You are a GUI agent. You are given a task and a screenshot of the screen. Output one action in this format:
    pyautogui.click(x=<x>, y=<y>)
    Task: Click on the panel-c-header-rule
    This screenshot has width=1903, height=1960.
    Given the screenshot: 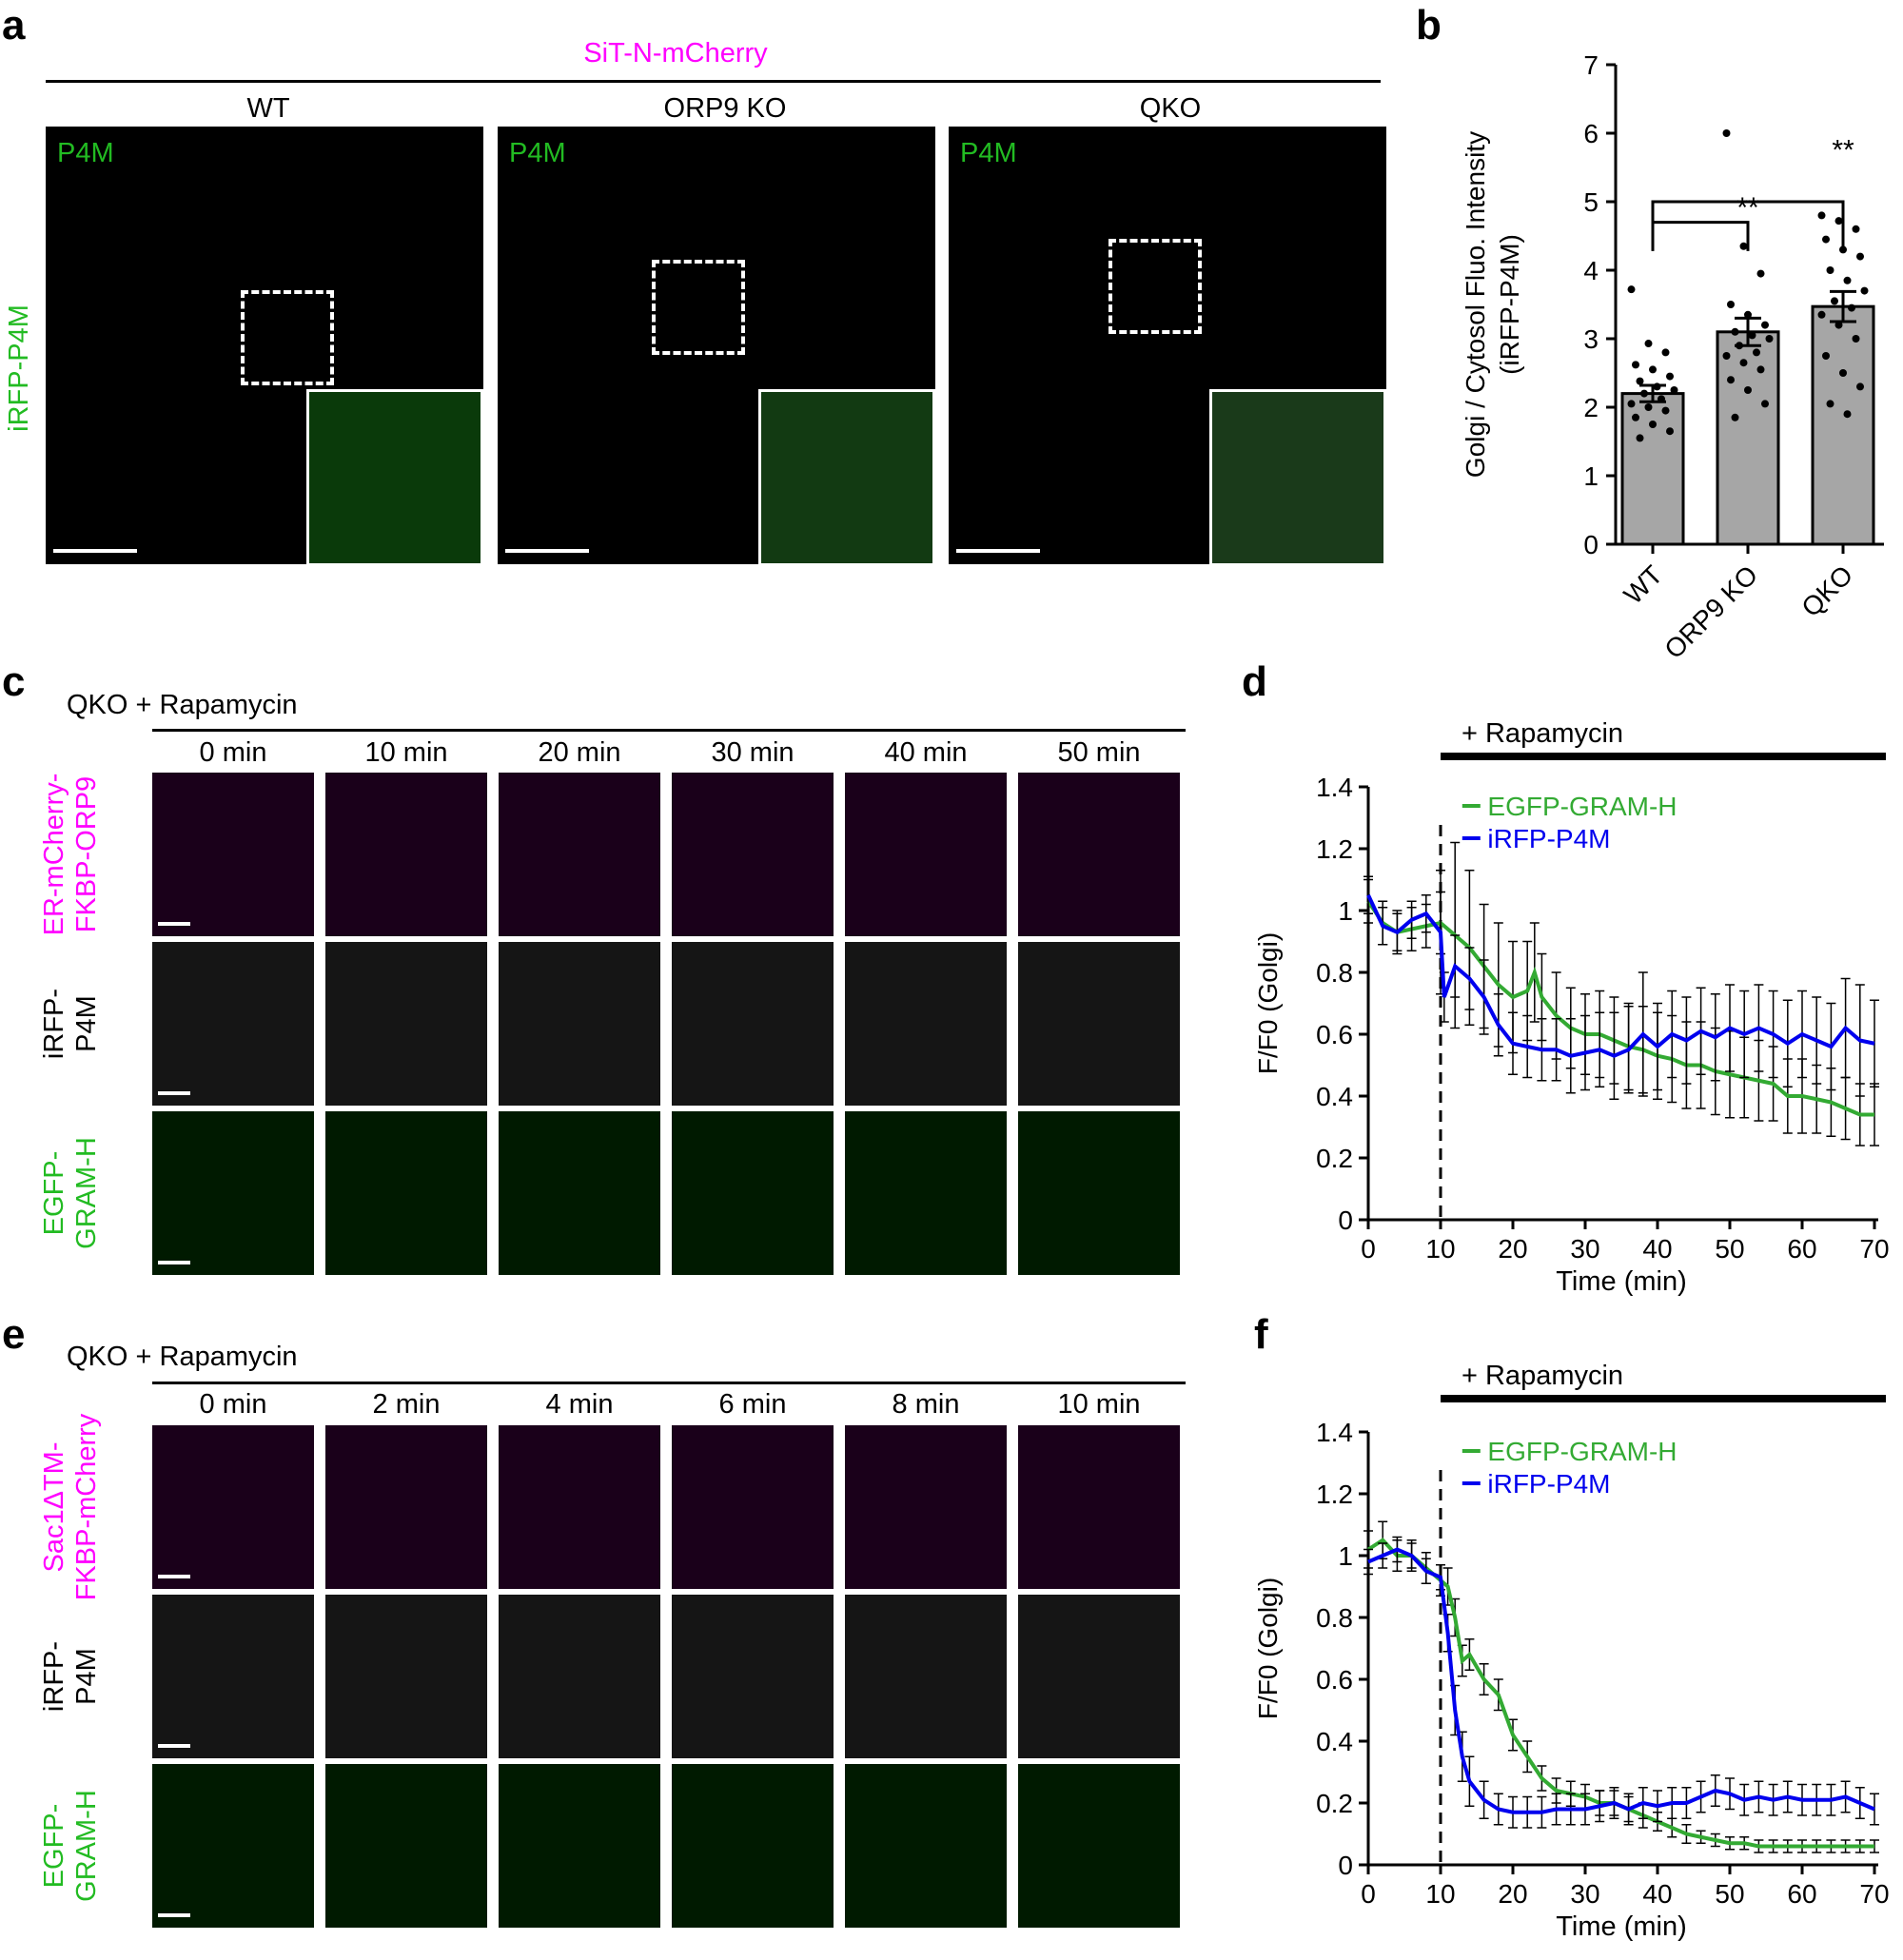 What is the action you would take?
    pyautogui.click(x=669, y=730)
    